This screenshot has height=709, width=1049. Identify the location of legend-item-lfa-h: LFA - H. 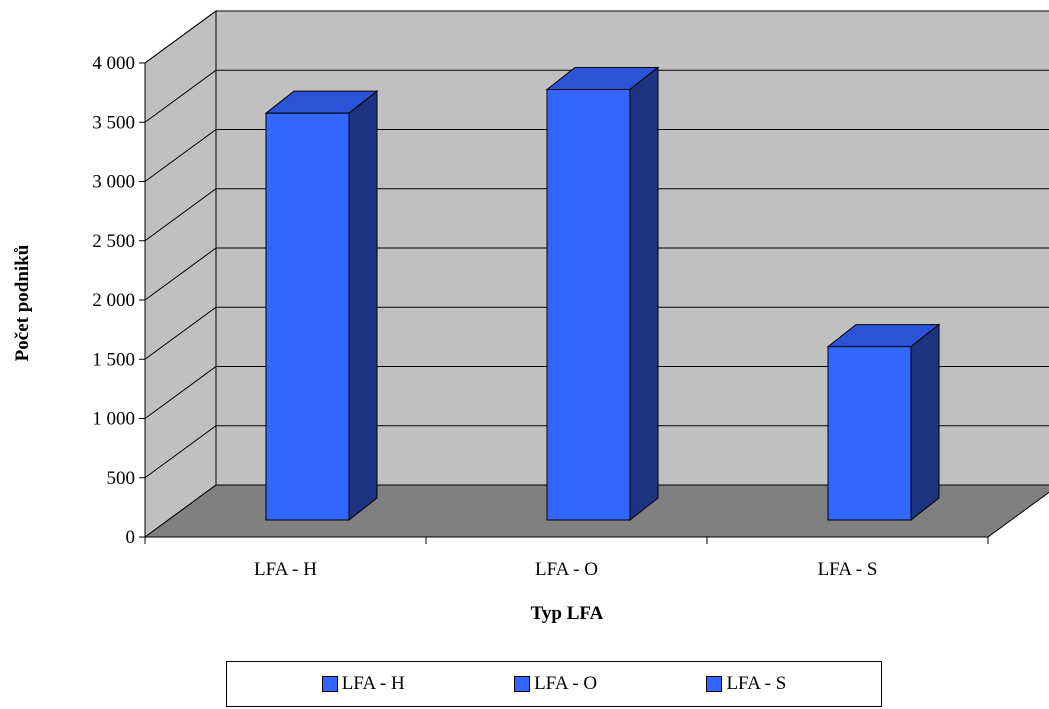
(363, 684).